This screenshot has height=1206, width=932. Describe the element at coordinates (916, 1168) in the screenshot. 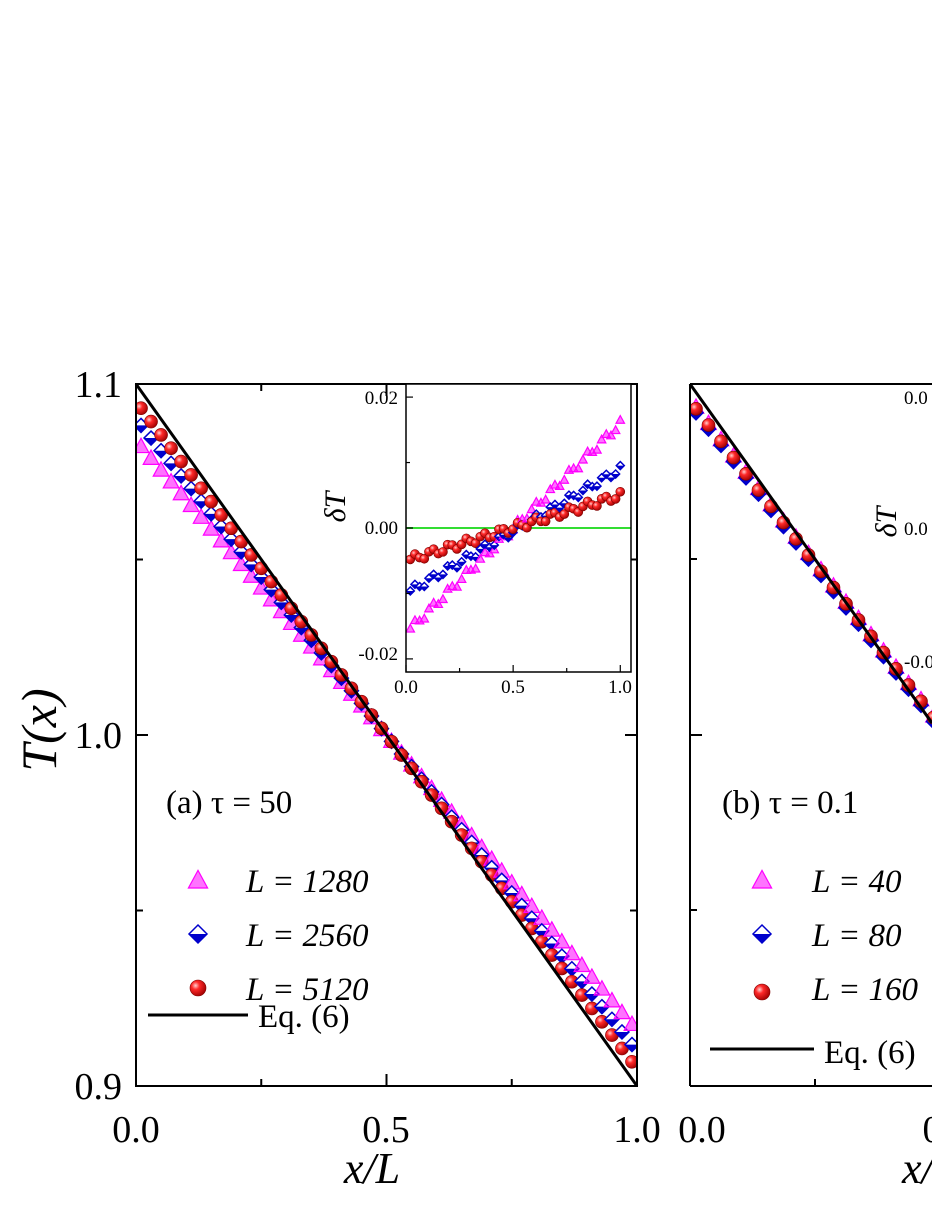

I see `panel-b-x-axis-label: x/` at that location.